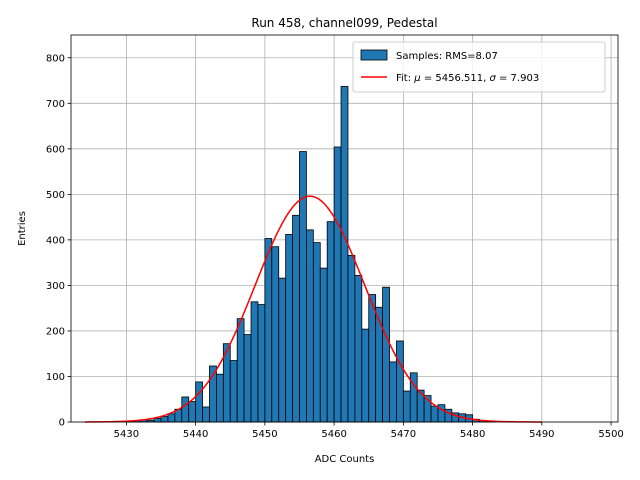  I want to click on legend-fit-mu-value: = 5456.511,, so click(455, 78).